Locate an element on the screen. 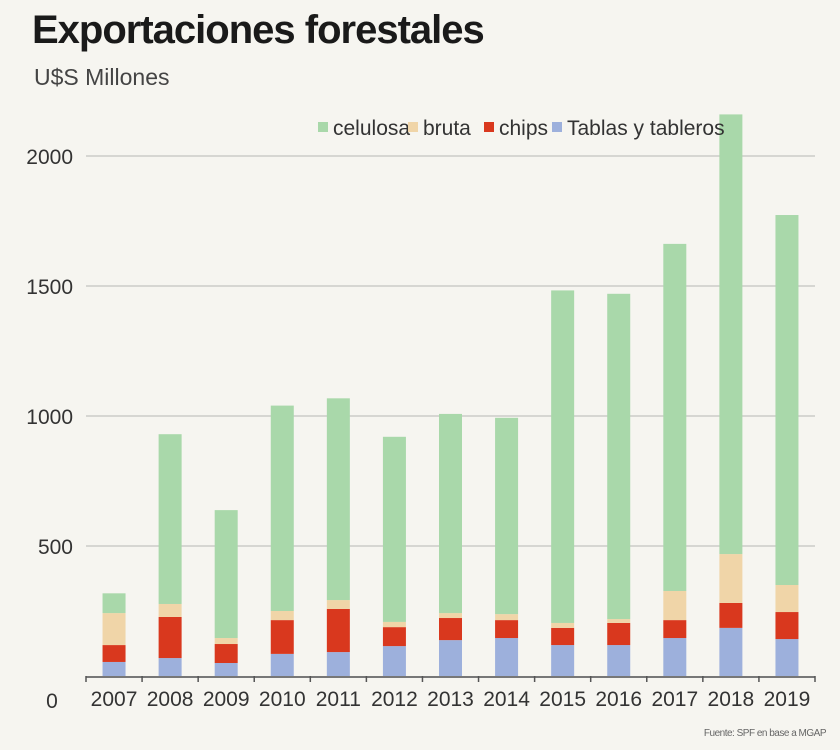 This screenshot has width=840, height=750. x-tick-label: 2016 is located at coordinates (618, 699).